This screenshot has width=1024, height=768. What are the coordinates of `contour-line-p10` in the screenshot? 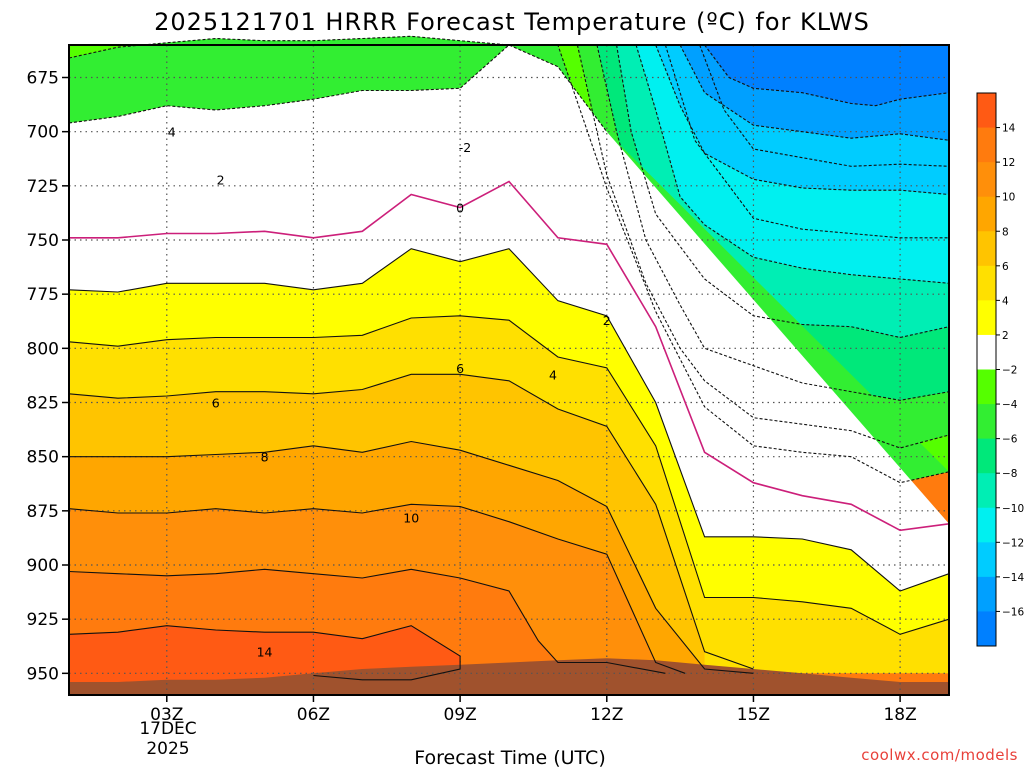 It's located at (377, 588).